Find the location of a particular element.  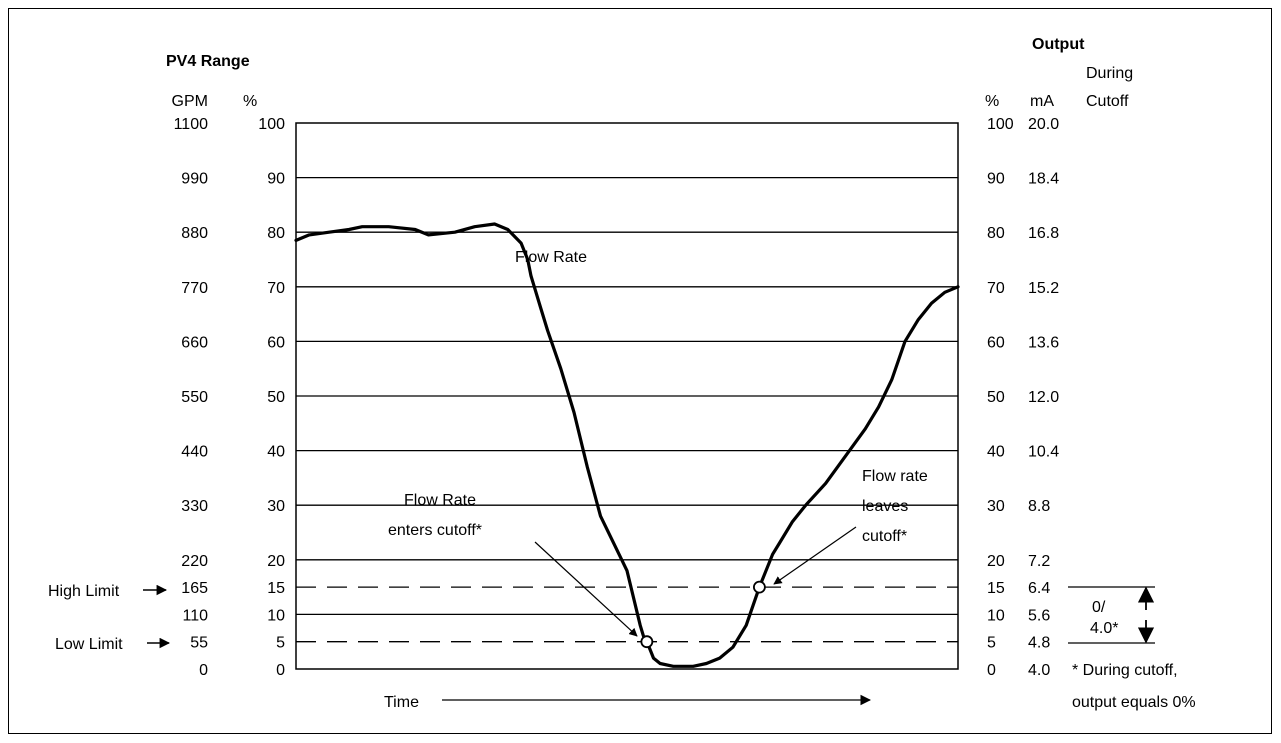

percent-left-tick-70: 70 is located at coordinates (276, 288).